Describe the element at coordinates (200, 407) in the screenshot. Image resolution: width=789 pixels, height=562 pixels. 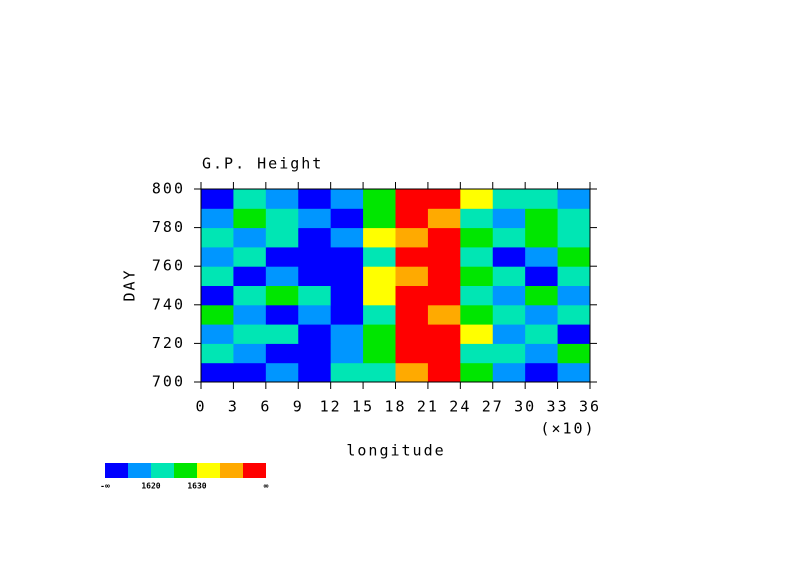
I see `x-tick-label: 0` at that location.